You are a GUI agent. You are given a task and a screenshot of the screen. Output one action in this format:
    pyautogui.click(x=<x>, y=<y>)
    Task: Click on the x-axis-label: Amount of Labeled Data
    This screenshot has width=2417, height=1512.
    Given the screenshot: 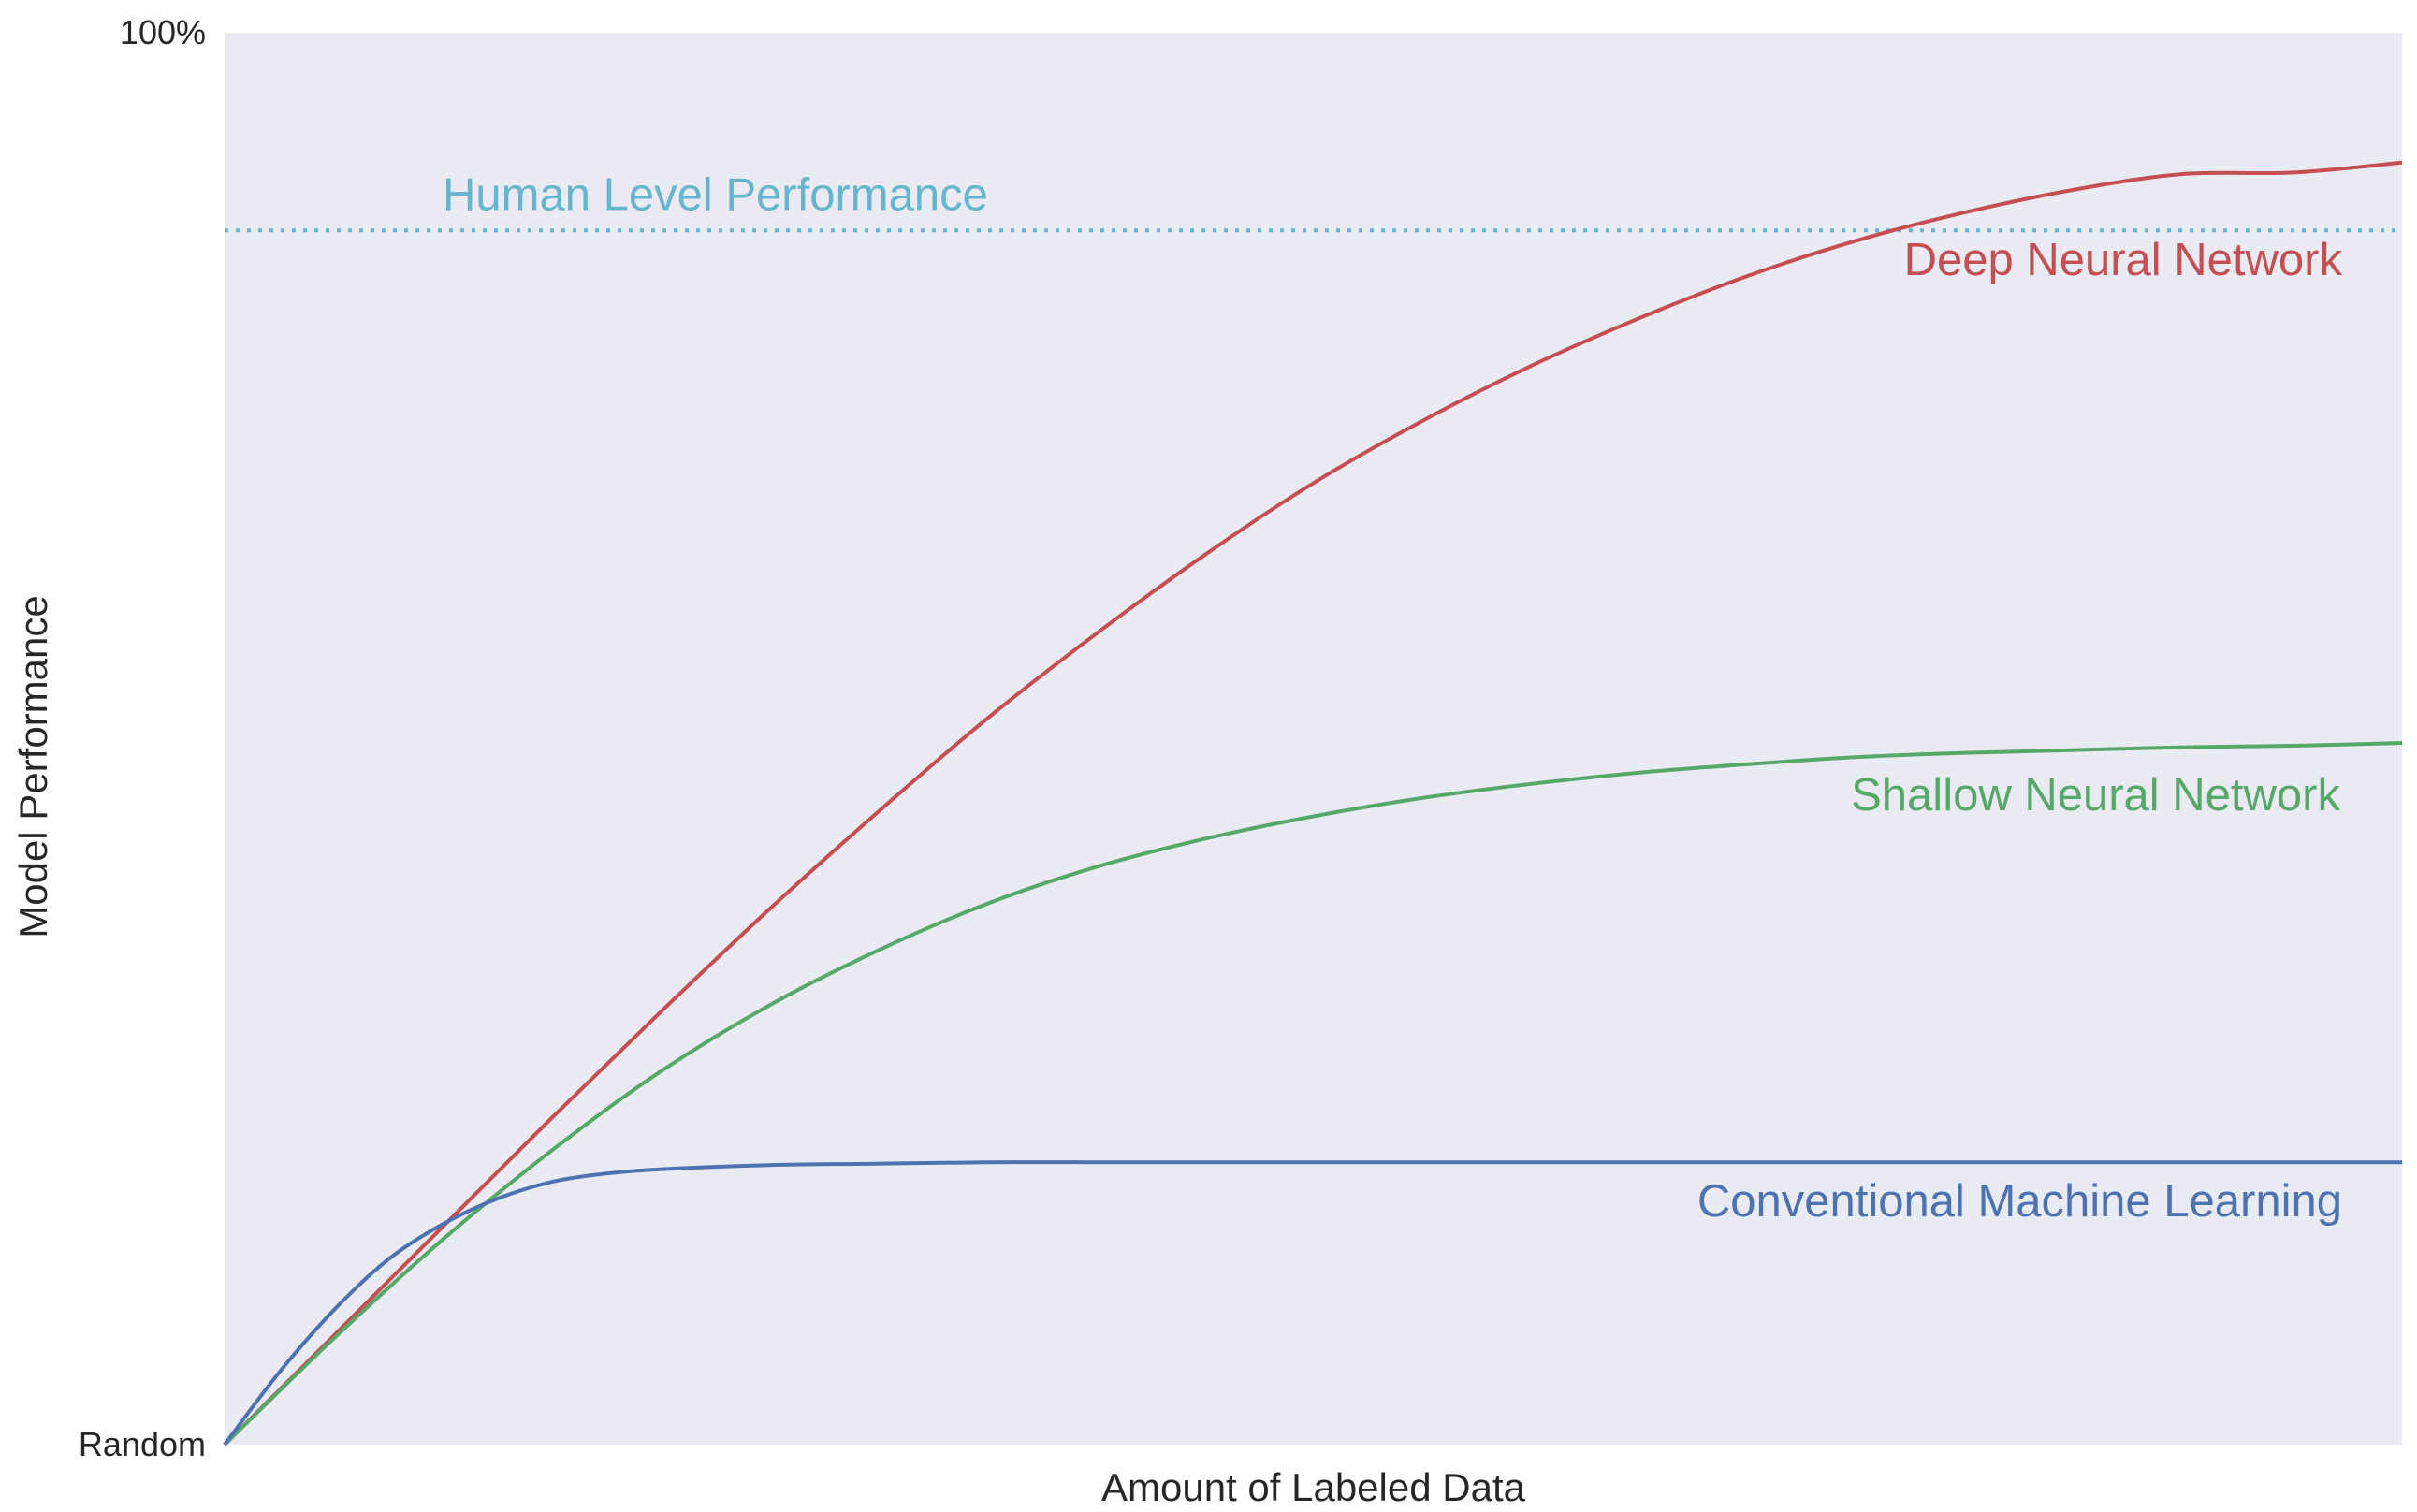 What is the action you would take?
    pyautogui.click(x=1314, y=1487)
    